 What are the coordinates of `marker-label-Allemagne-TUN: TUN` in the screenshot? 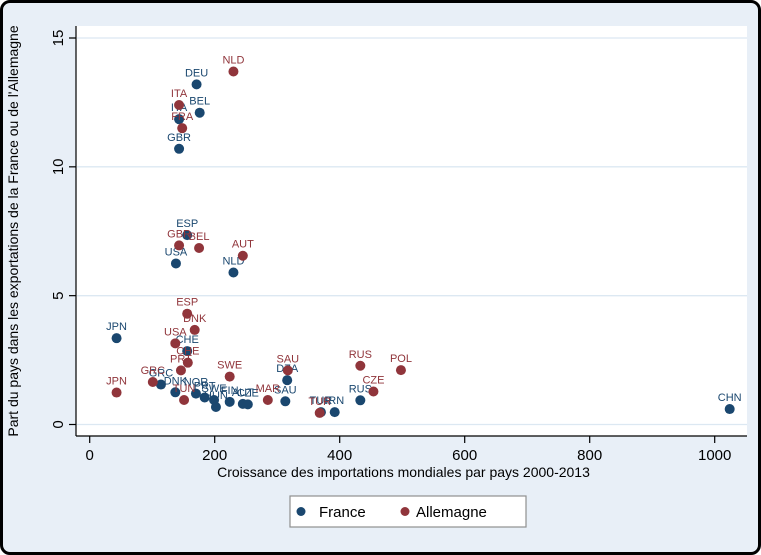 It's located at (184, 389).